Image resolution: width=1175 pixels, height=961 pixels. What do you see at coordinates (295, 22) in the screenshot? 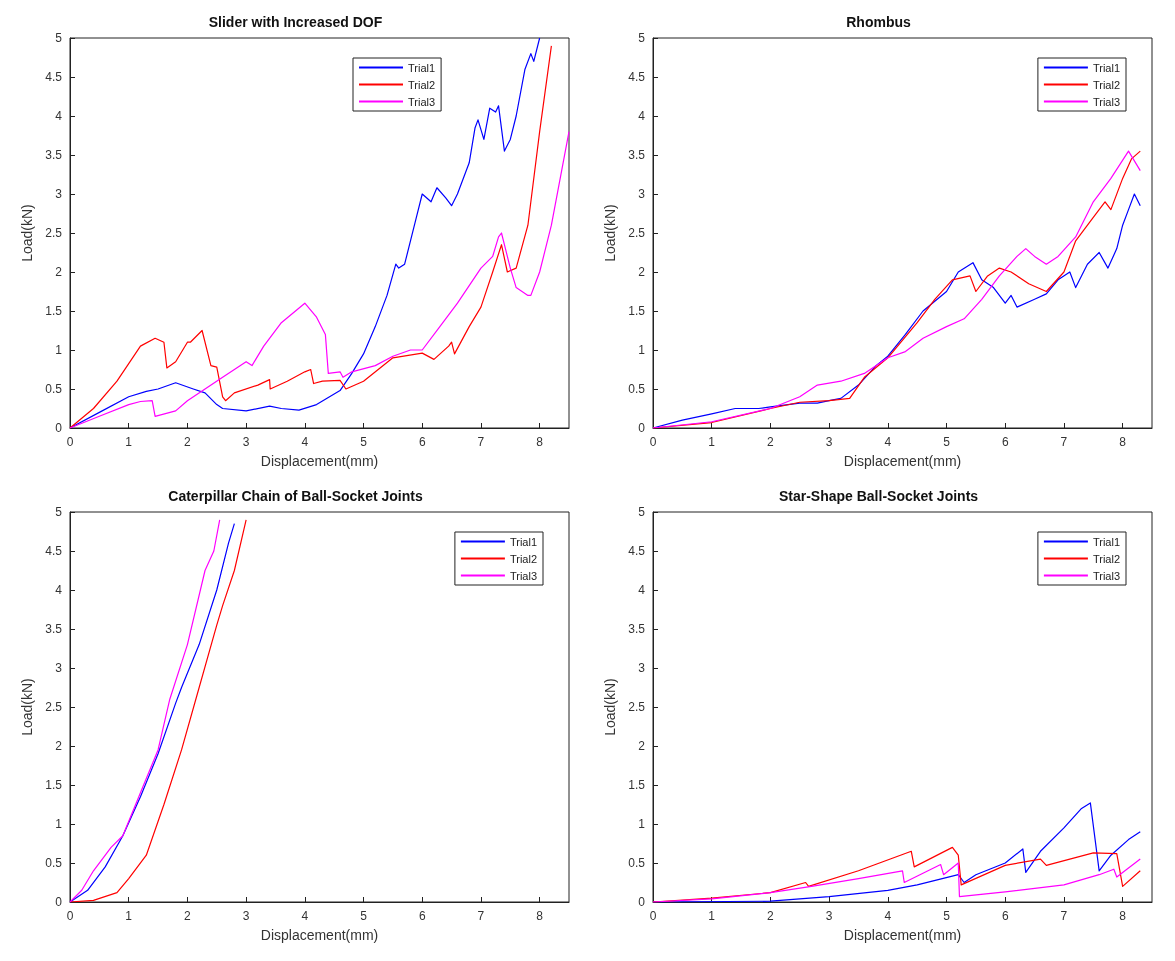
I see `chart-title: Slider with Increased DOF` at bounding box center [295, 22].